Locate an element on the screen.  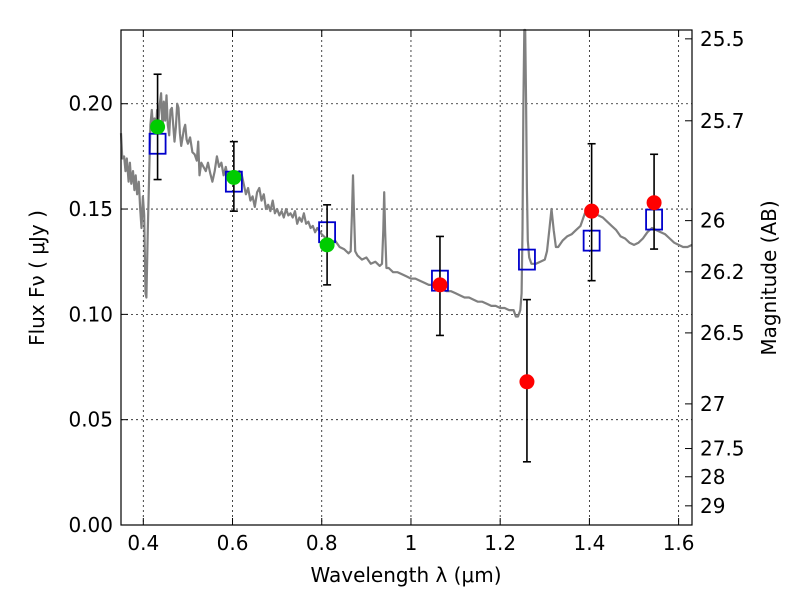
y-axis-ticks: 0.00 0.05 0.10 0.15 0.20 is located at coordinates (98, 314).